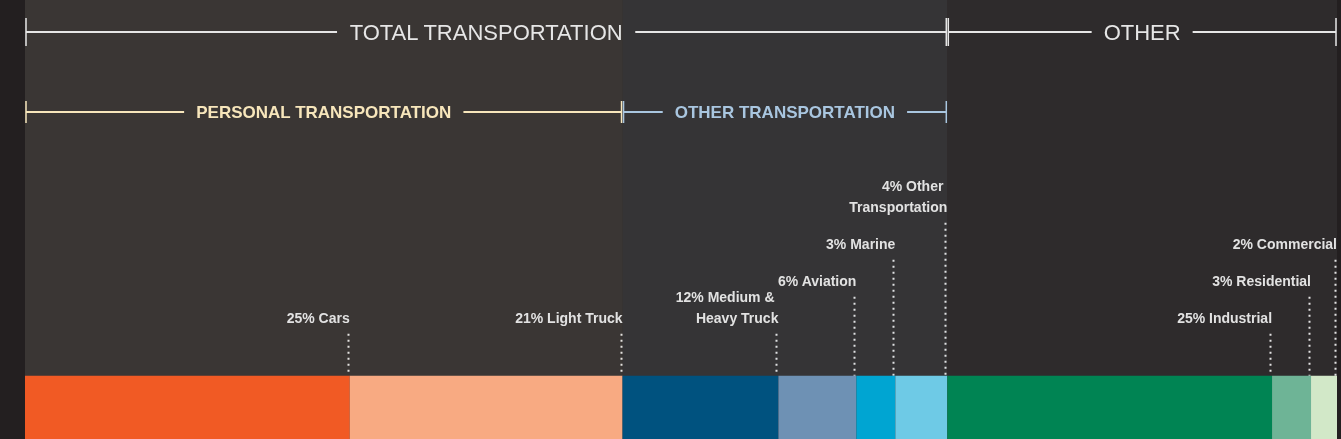  I want to click on data-label: 3% Residential, so click(1262, 281).